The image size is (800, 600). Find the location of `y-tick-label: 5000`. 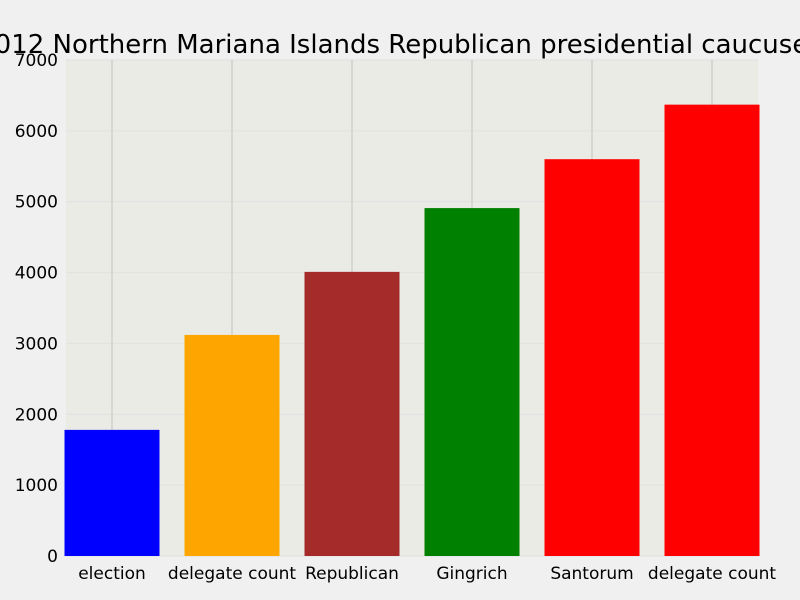

y-tick-label: 5000 is located at coordinates (36, 203).